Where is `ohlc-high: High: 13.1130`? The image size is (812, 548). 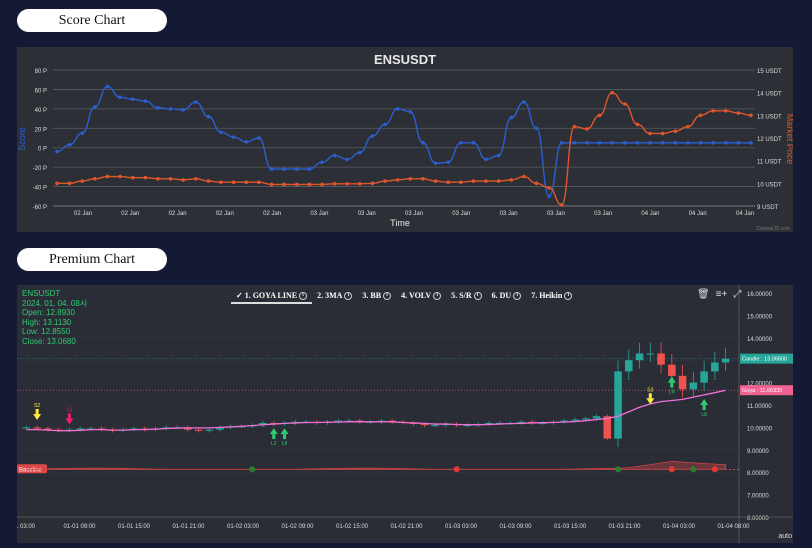
ohlc-high: High: 13.1130 is located at coordinates (47, 322).